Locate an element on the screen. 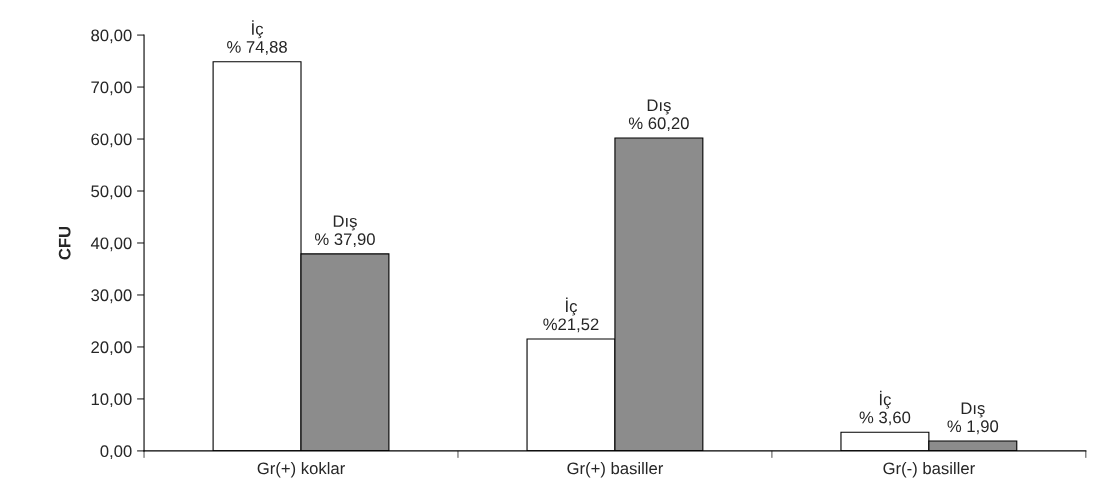 The height and width of the screenshot is (501, 1108). y-axis-title: CFU is located at coordinates (64, 243).